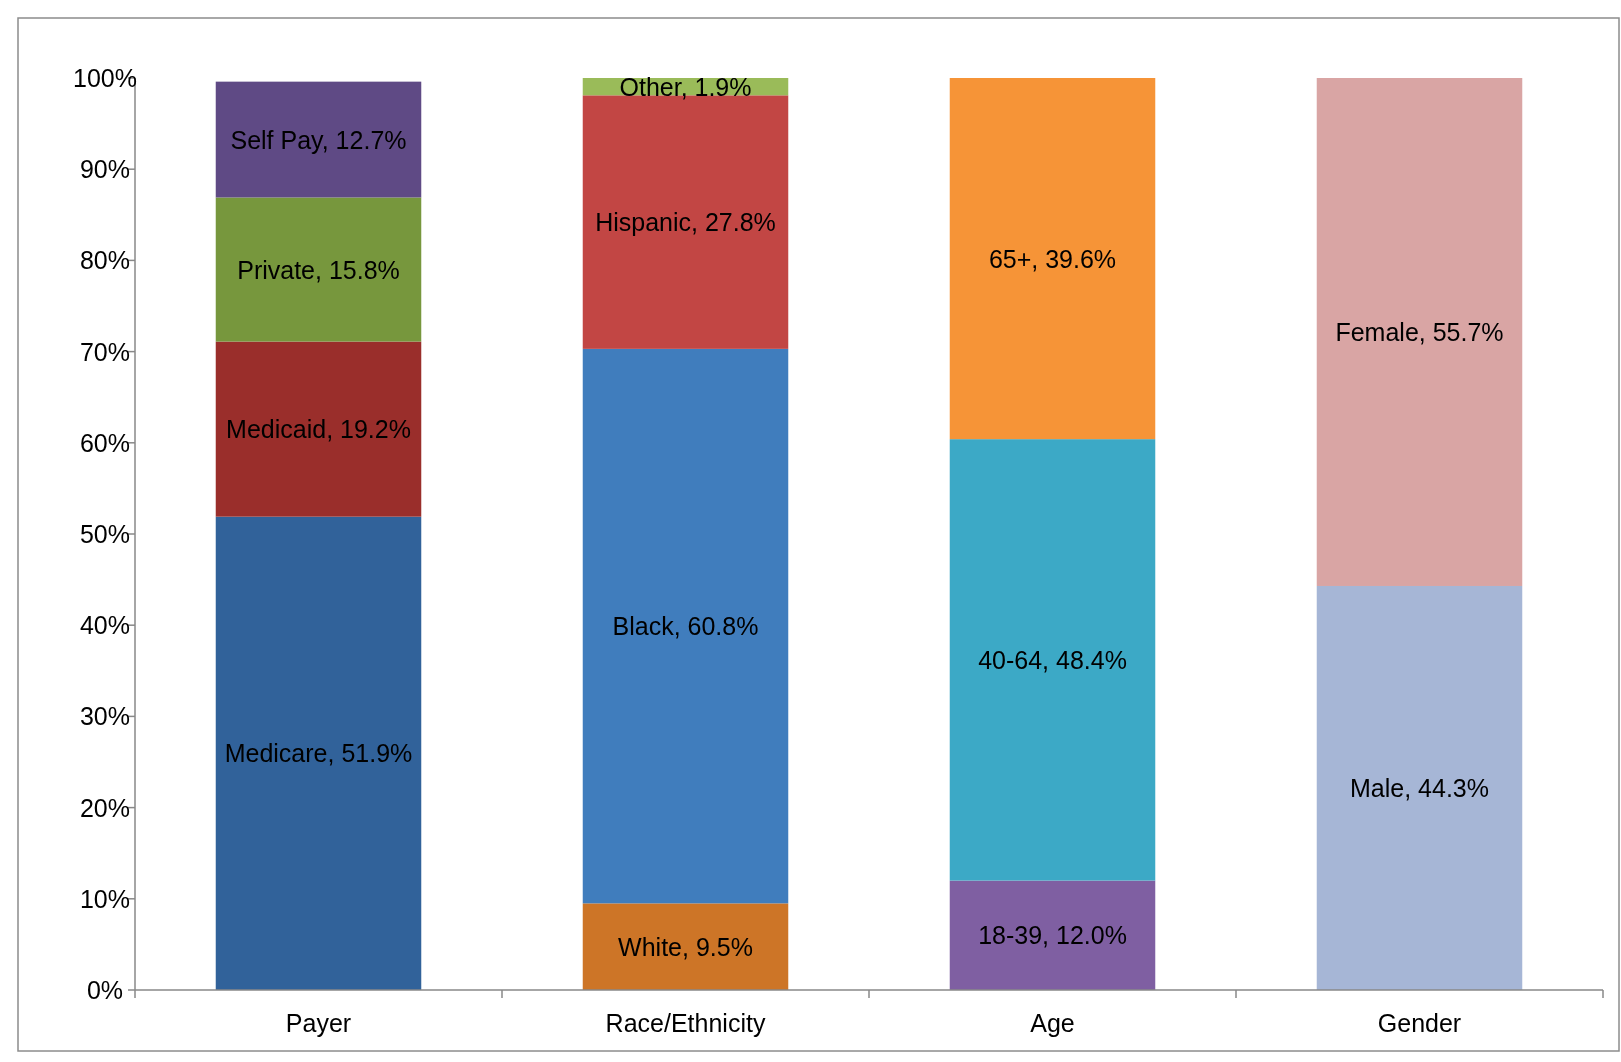  I want to click on data-label: Male, 44.3%, so click(1419, 787).